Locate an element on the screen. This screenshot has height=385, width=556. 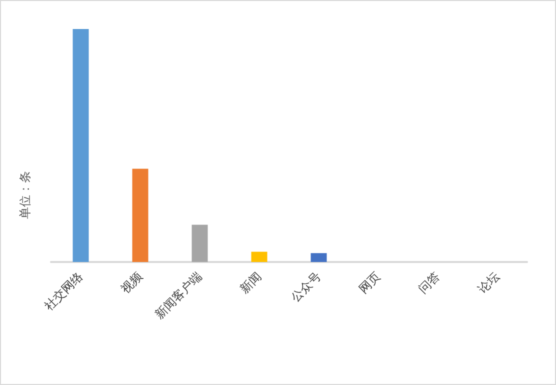
x-tick-label: 社交网络 is located at coordinates (64, 291).